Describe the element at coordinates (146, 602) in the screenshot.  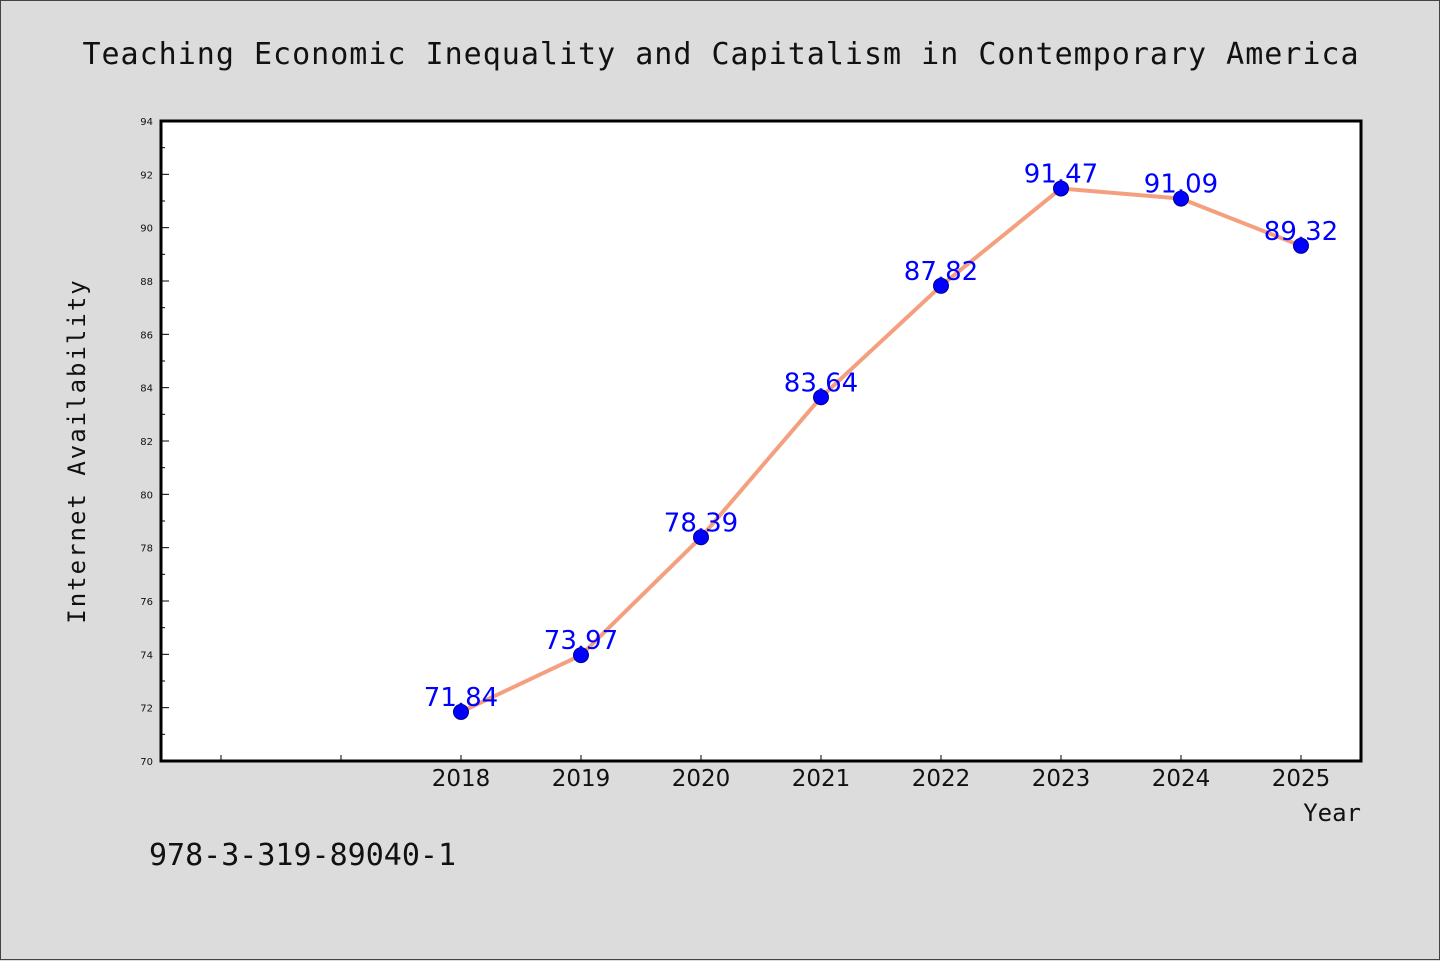
I see `y-tick-label: 76` at that location.